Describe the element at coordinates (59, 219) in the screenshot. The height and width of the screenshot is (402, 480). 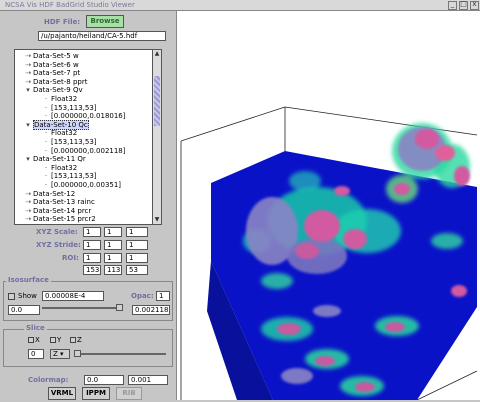
I see `tree-item: ⇢ Data-Set-15 prcr2` at that location.